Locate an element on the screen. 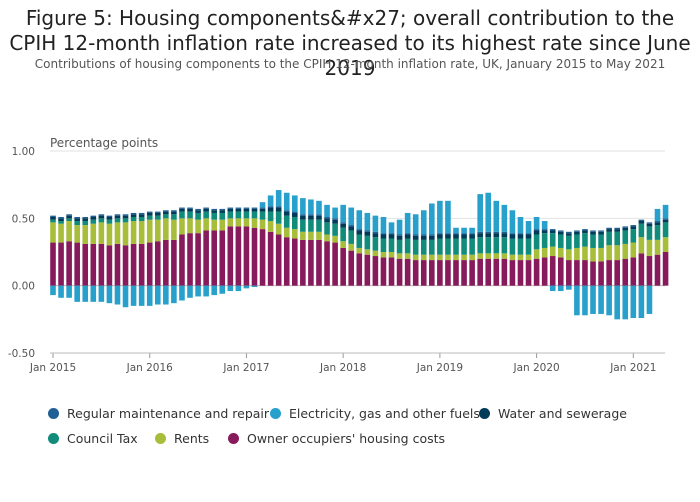 The height and width of the screenshot is (502, 700). legend-item-rents: Rents is located at coordinates (182, 438).